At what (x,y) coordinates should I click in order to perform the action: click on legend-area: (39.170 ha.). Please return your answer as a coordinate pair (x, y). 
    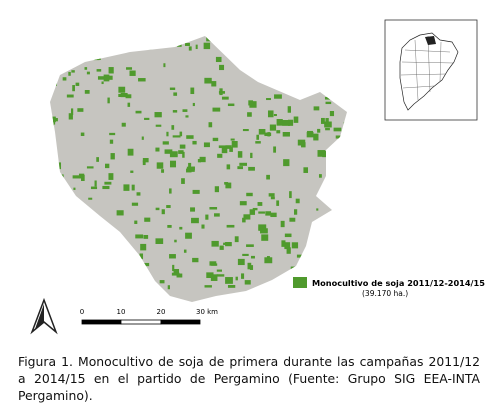
    Looking at the image, I should click on (385, 293).